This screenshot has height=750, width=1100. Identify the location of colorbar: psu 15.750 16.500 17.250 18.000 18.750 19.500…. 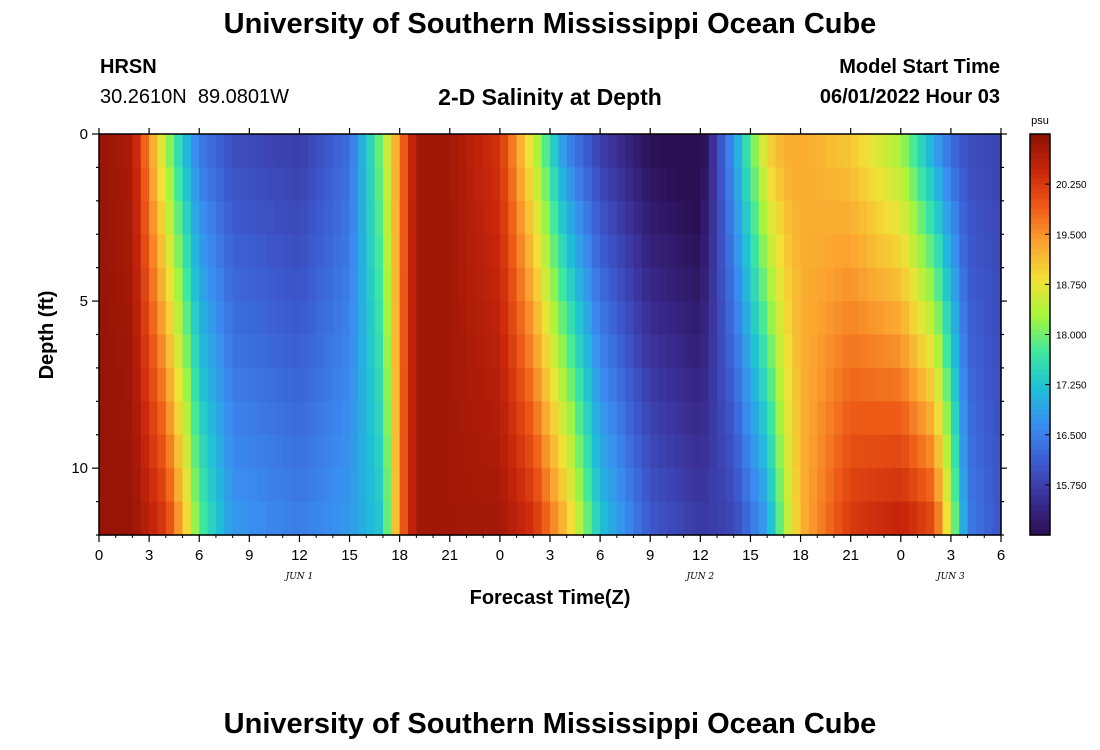
(1058, 325).